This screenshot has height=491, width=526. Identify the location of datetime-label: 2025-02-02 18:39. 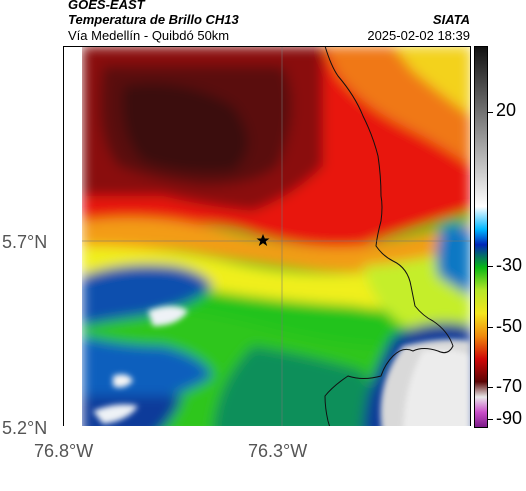
(418, 35).